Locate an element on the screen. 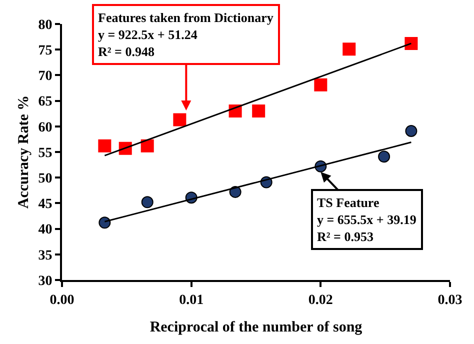 The width and height of the screenshot is (474, 344). y-tick-label: 40 is located at coordinates (45, 230).